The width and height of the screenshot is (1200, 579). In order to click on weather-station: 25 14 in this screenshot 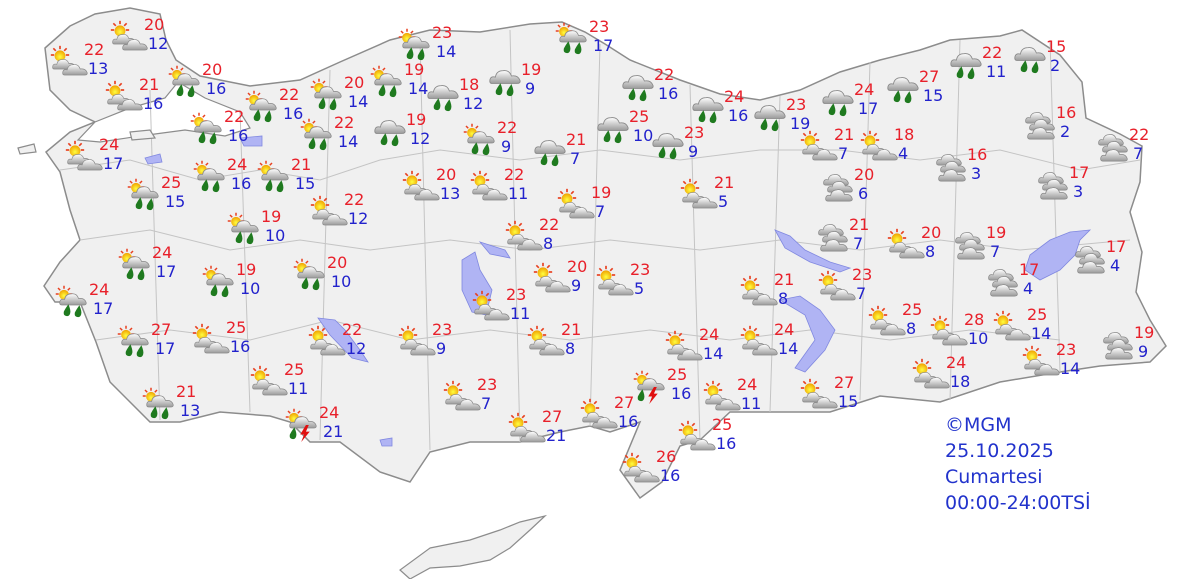, I will do `click(1028, 330)`.